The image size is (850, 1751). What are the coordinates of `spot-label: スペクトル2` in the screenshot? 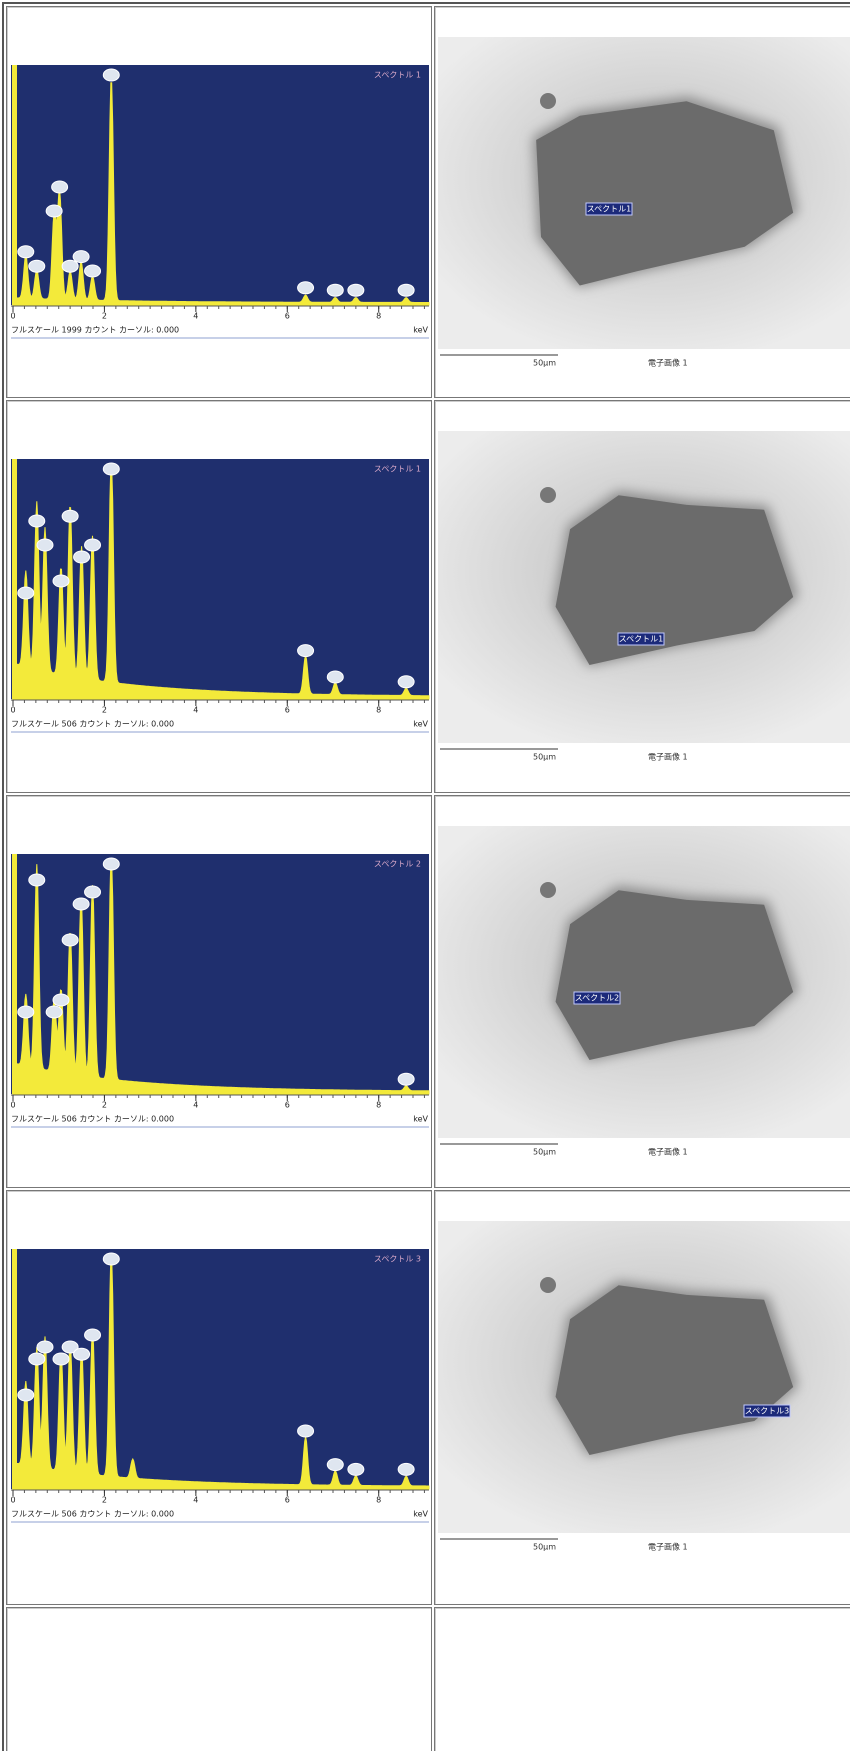 It's located at (597, 998).